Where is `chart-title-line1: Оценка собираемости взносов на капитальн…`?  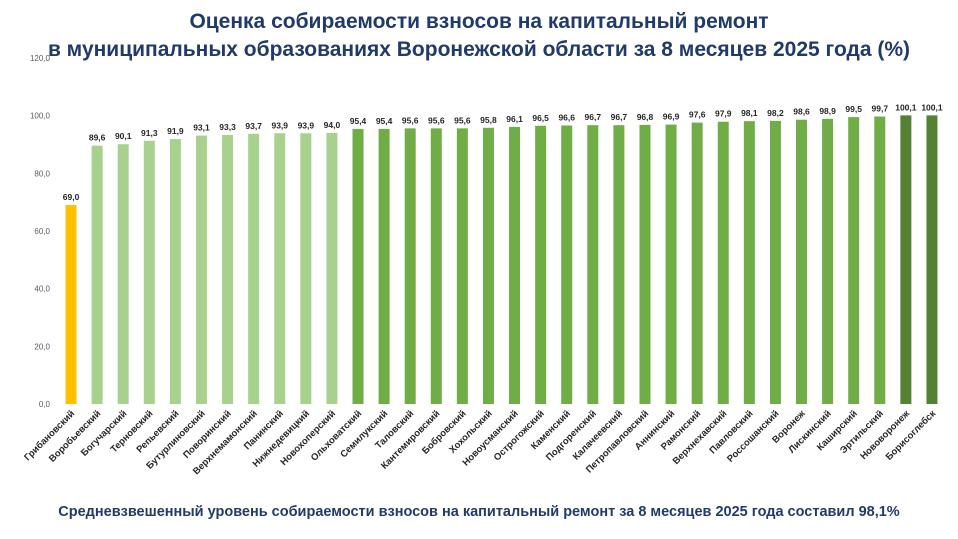
chart-title-line1: Оценка собираемости взносов на капитальн… is located at coordinates (479, 21).